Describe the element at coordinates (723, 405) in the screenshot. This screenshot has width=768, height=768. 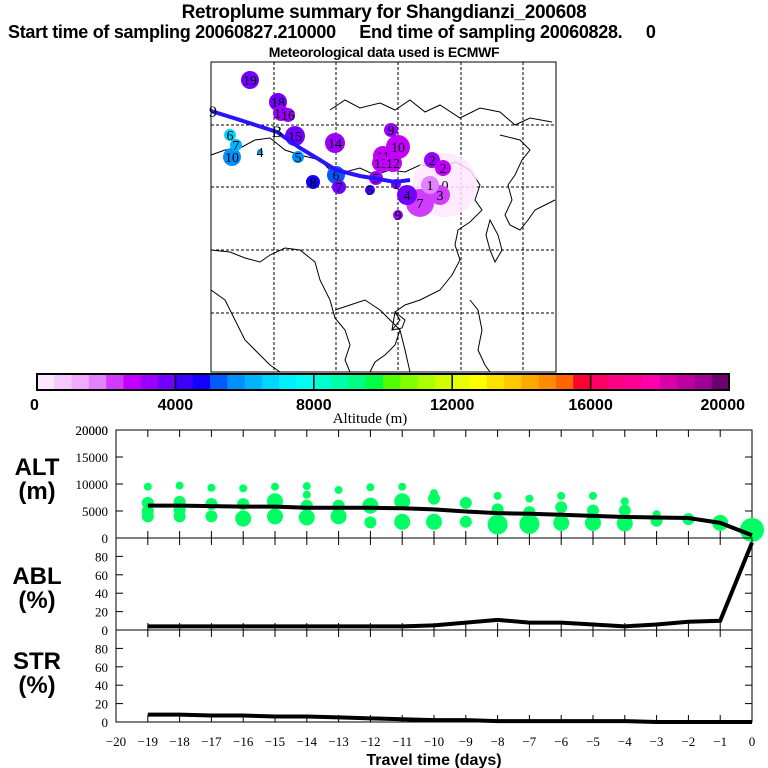
I see `colorbar-tick-label: 20000` at that location.